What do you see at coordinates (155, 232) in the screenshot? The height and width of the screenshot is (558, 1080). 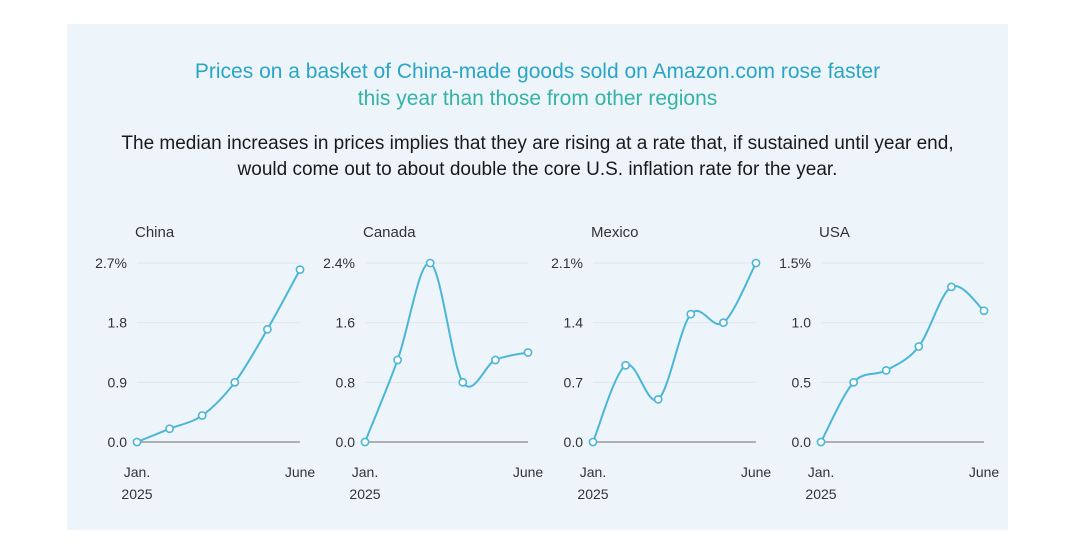 I see `panel-title: China` at bounding box center [155, 232].